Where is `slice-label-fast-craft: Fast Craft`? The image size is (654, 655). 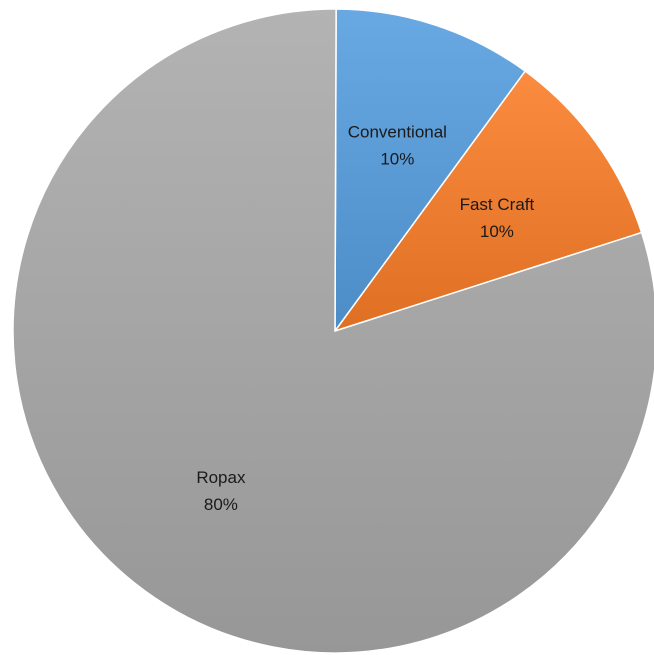 slice-label-fast-craft: Fast Craft is located at coordinates (497, 204).